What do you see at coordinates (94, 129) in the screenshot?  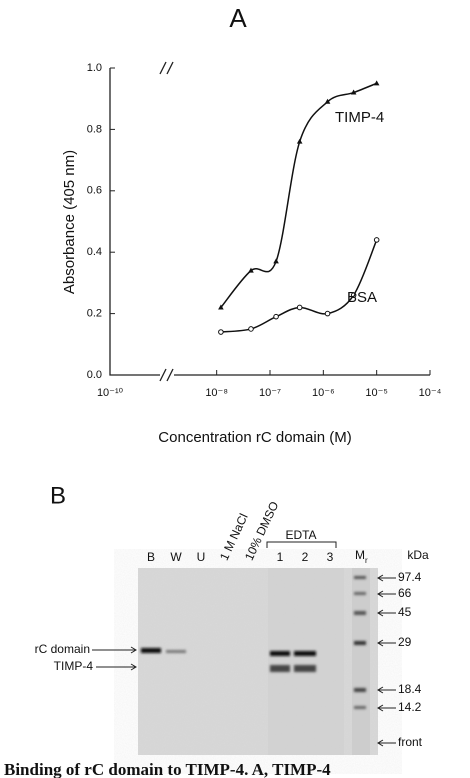 I see `y-tick-label: 0.8` at bounding box center [94, 129].